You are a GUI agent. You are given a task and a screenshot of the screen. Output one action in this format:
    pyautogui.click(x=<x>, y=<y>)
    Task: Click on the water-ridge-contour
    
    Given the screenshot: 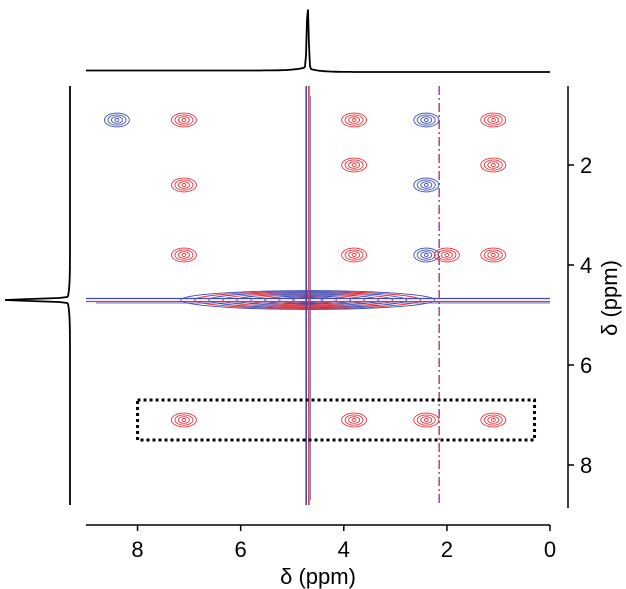 What is the action you would take?
    pyautogui.click(x=308, y=300)
    